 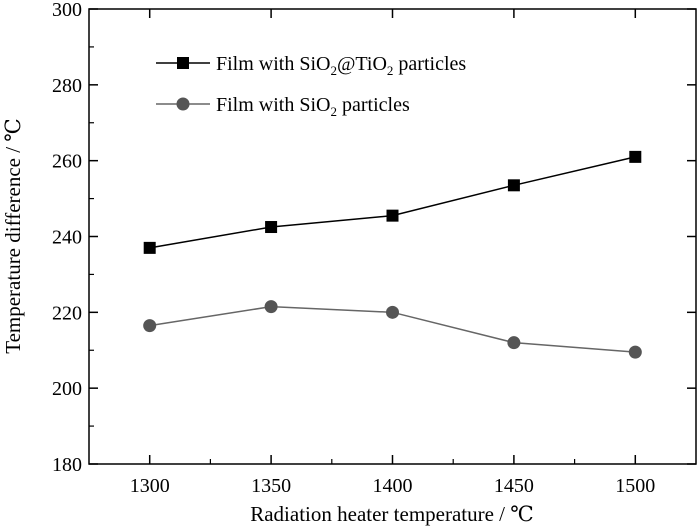 What do you see at coordinates (393, 486) in the screenshot?
I see `x-tick-label: 1400` at bounding box center [393, 486].